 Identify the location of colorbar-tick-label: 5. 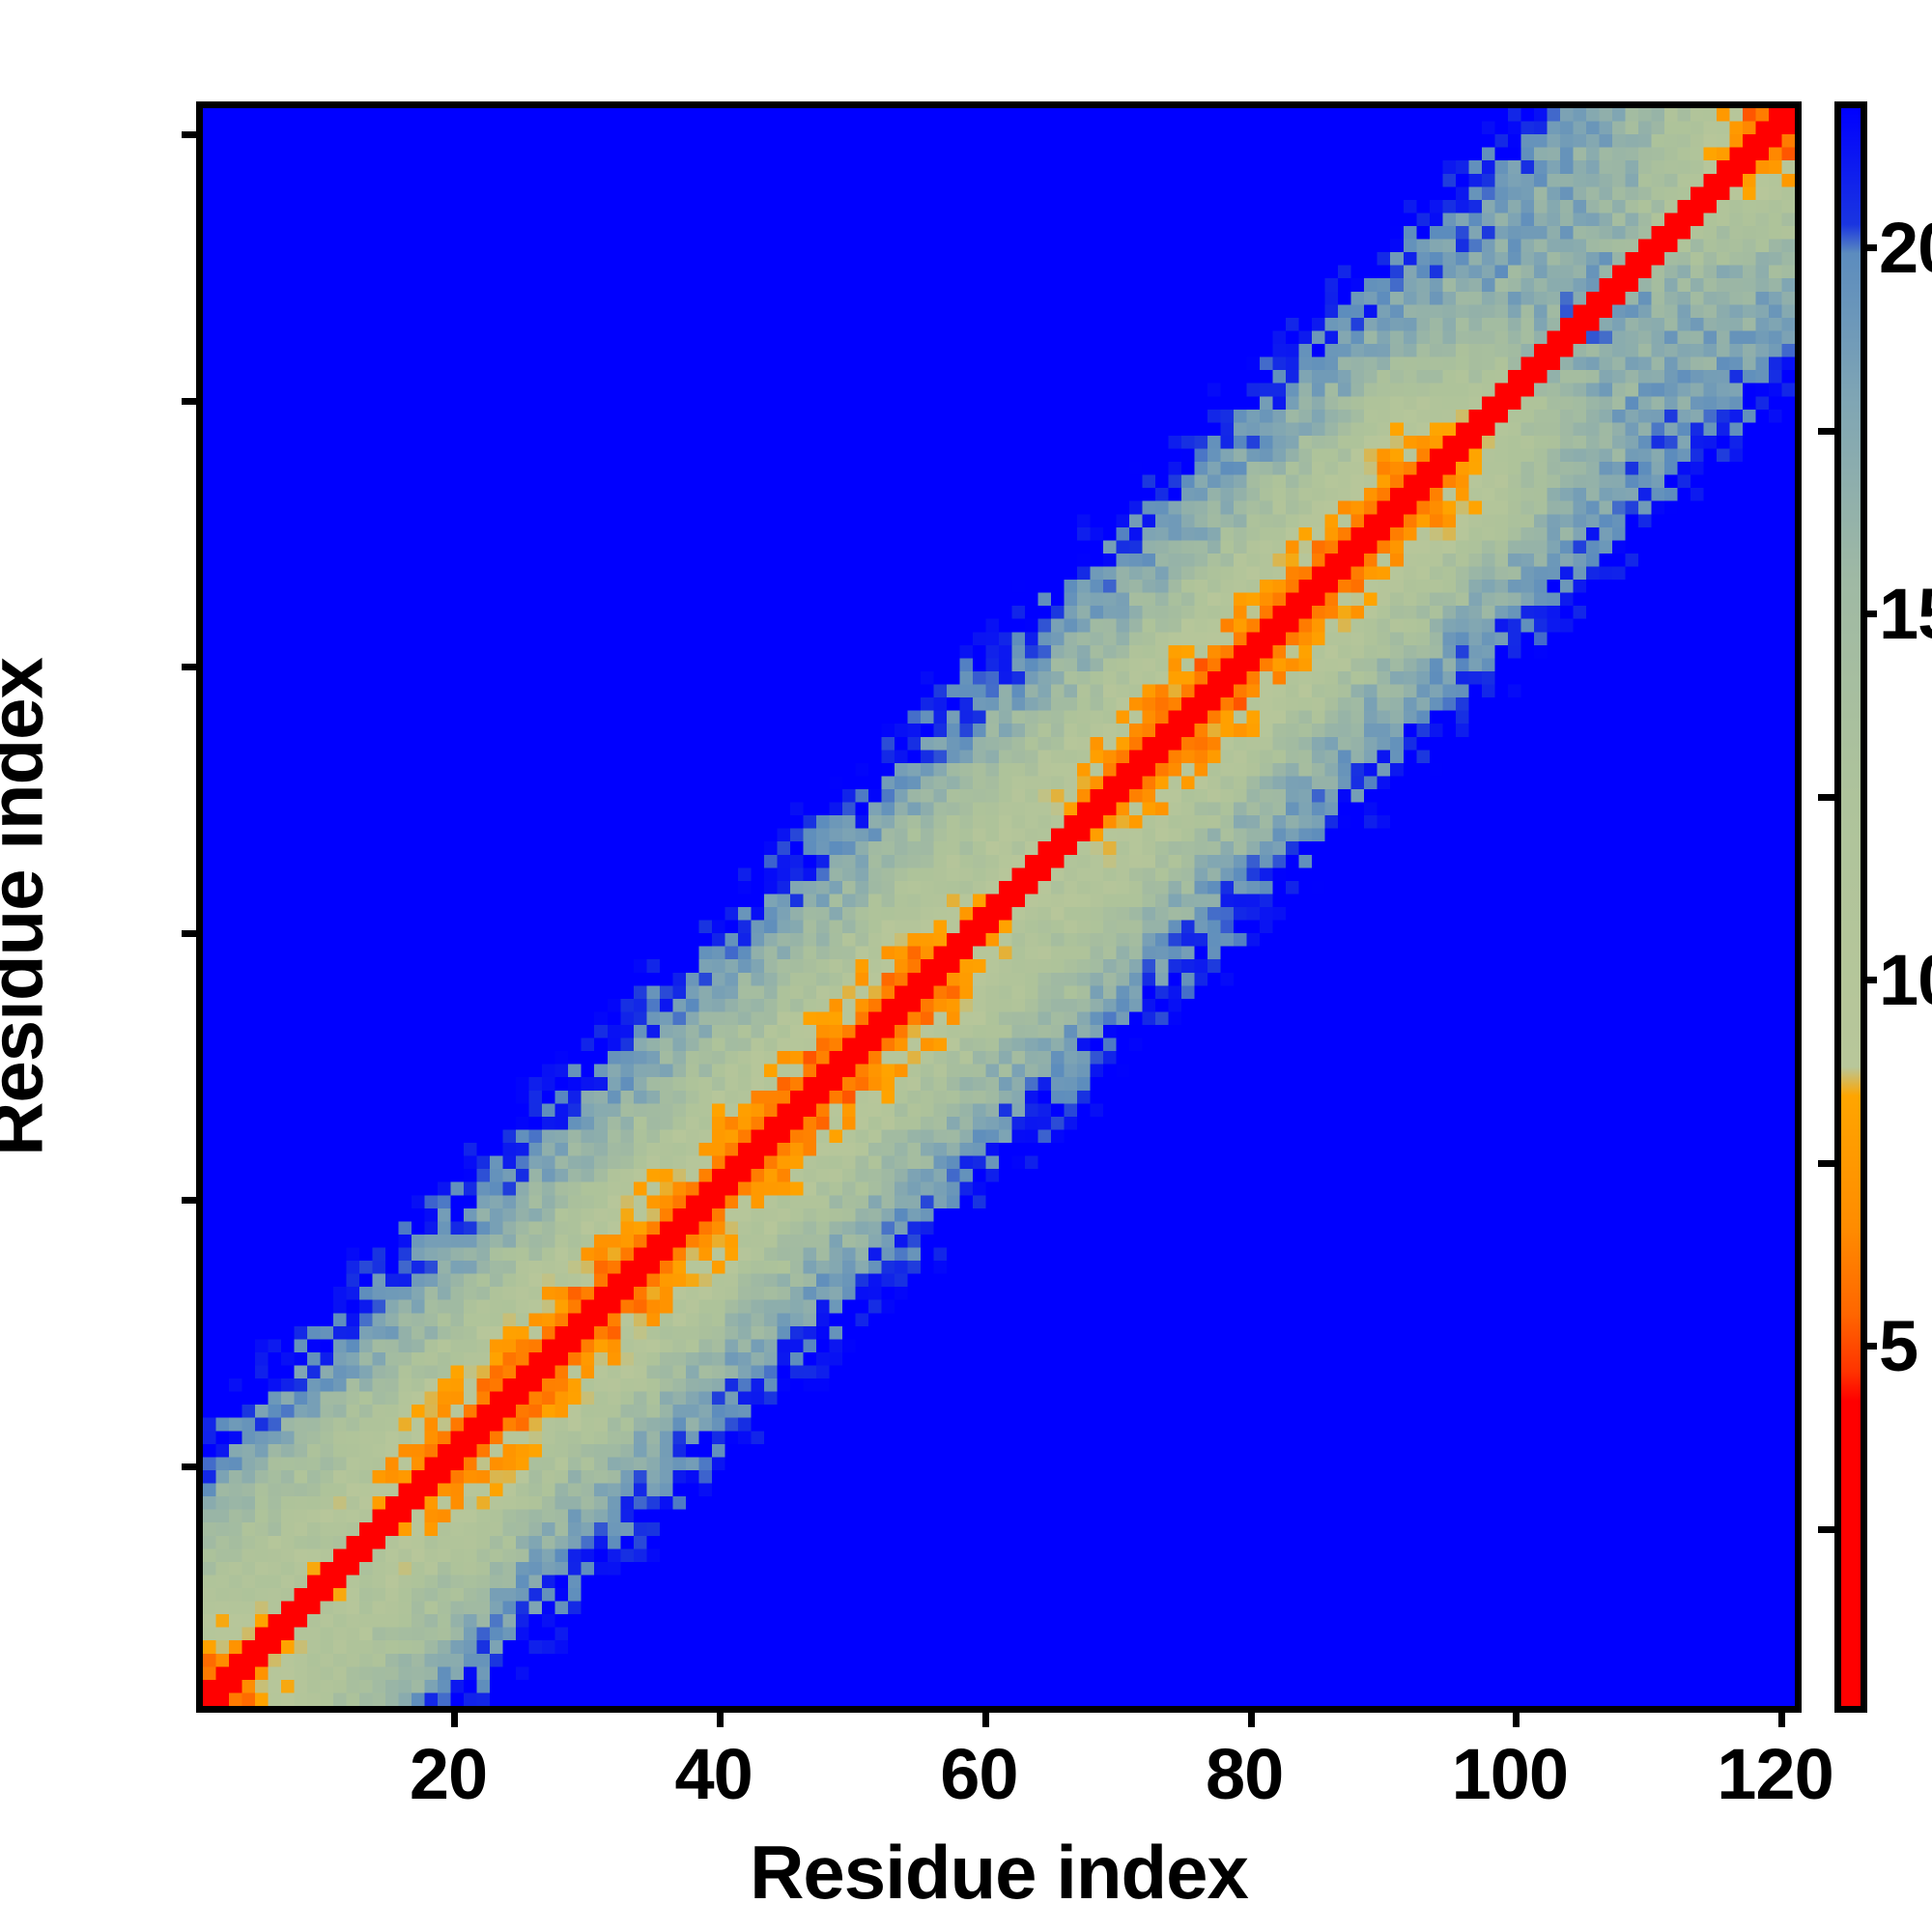
(1898, 1345).